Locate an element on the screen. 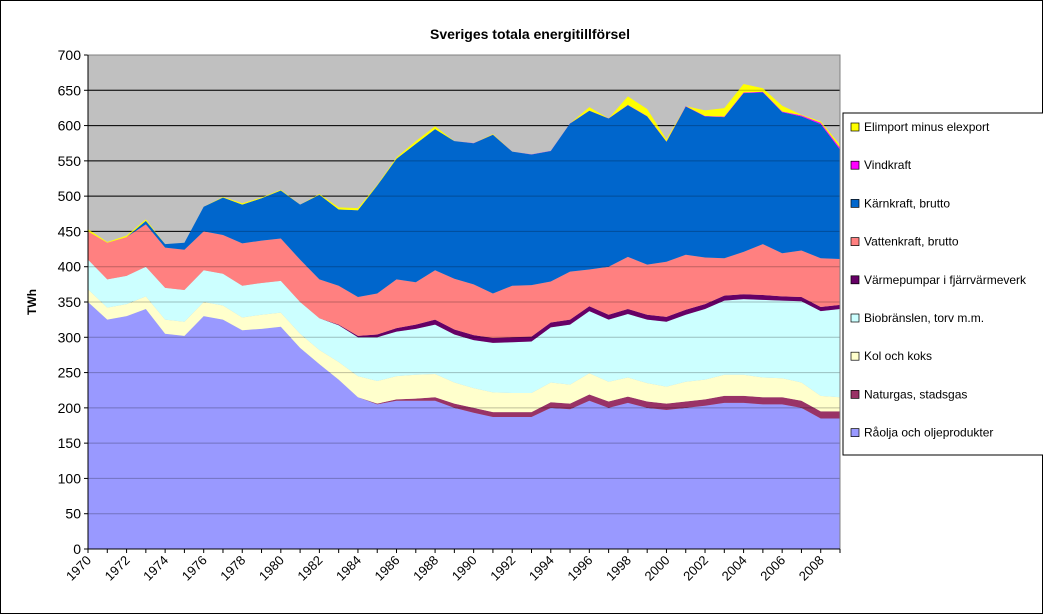  y-tick-label: 300 is located at coordinates (70, 337).